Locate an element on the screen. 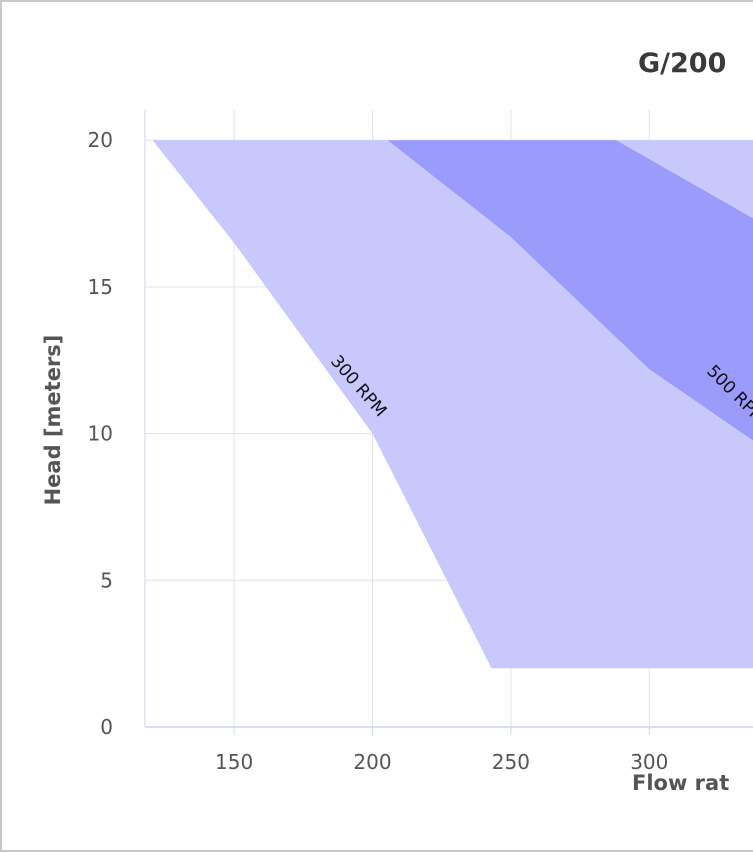  y-tick-label: 0 is located at coordinates (106, 727).